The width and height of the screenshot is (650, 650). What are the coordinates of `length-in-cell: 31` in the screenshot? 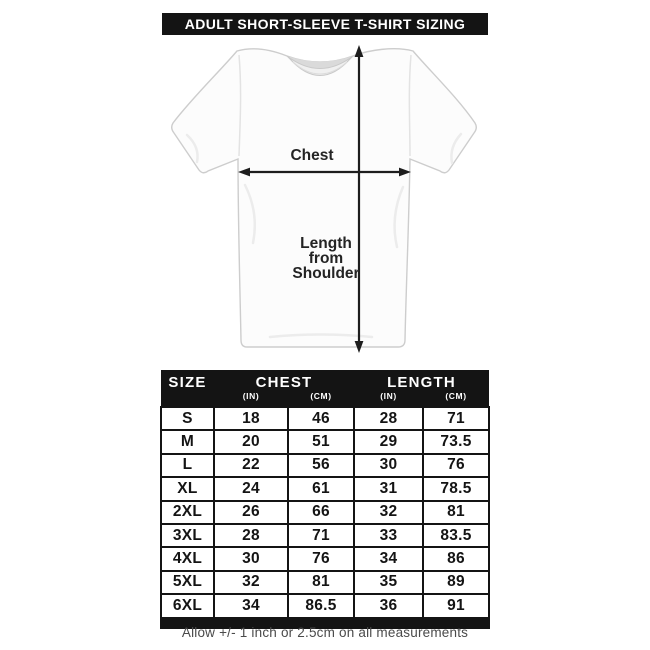 It's located at (388, 489).